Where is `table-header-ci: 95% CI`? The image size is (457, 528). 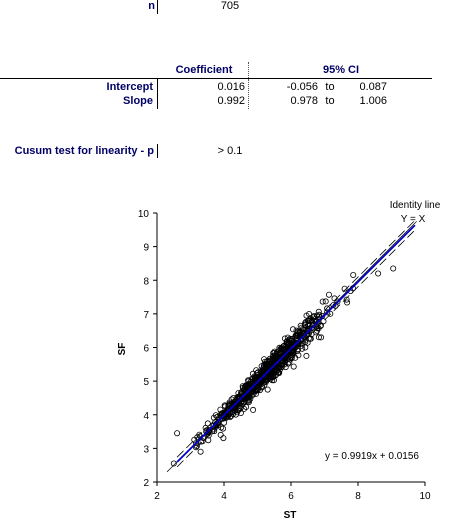
table-header-ci: 95% CI is located at coordinates (341, 70).